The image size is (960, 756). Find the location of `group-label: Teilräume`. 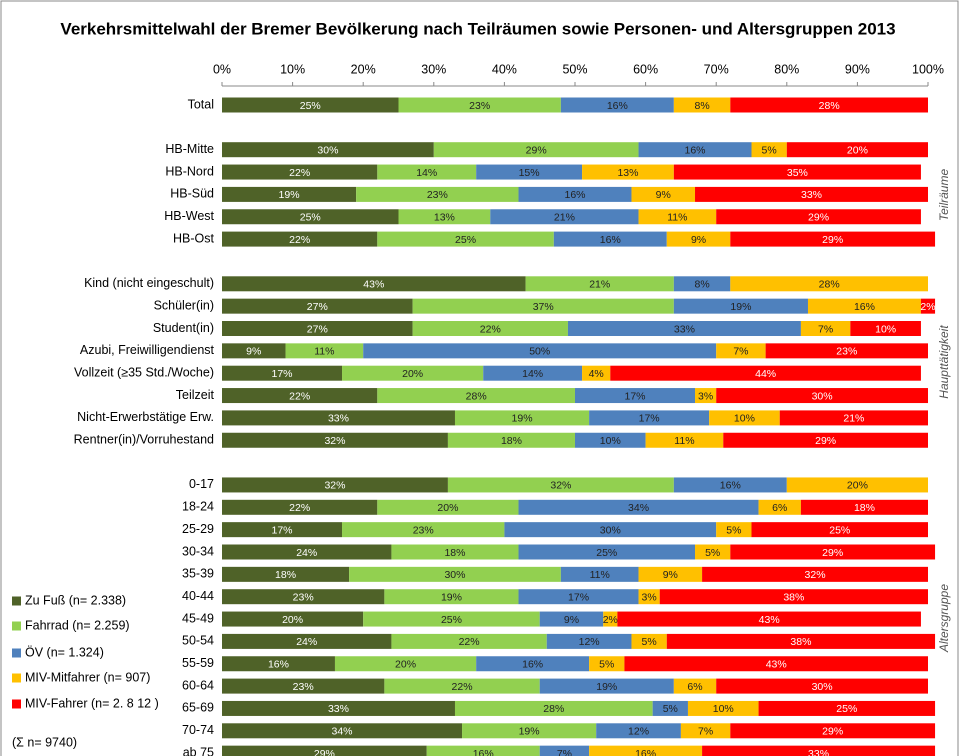

group-label: Teilräume is located at coordinates (944, 195).